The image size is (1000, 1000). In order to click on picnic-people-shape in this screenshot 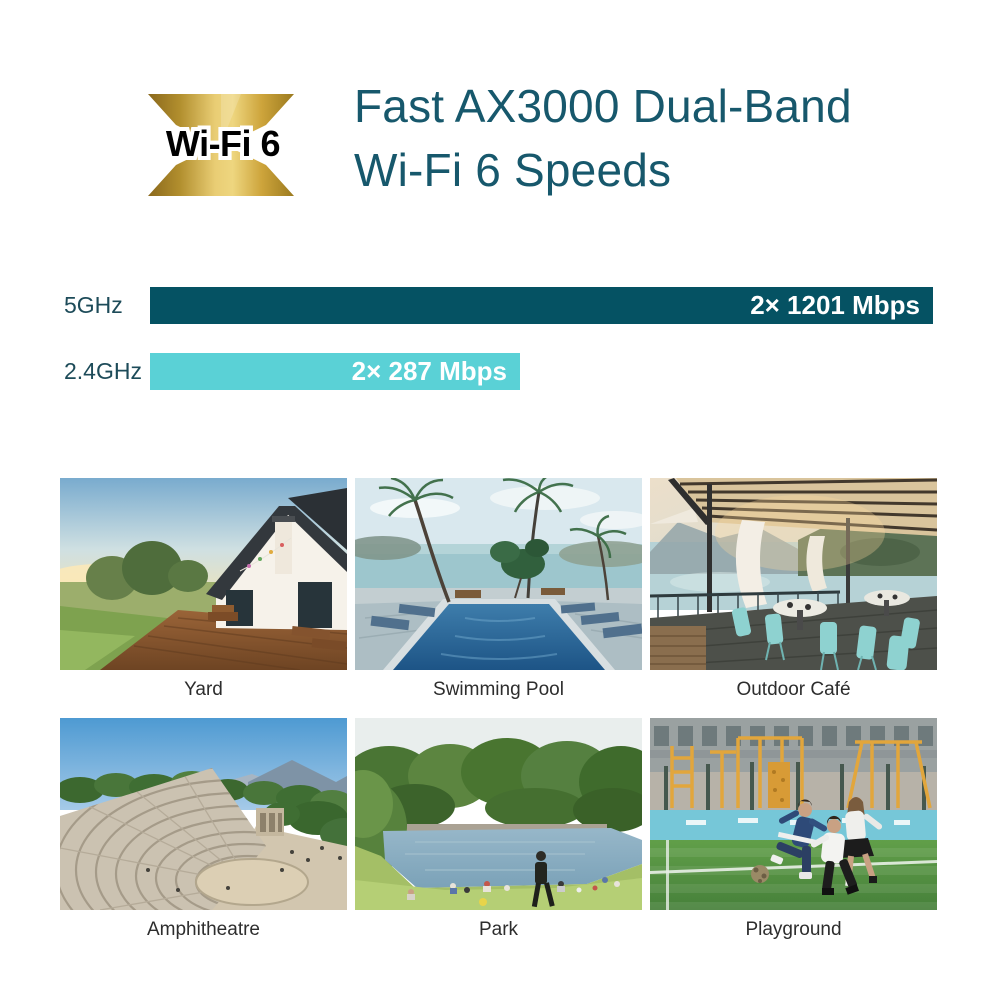, I will do `click(513, 891)`.